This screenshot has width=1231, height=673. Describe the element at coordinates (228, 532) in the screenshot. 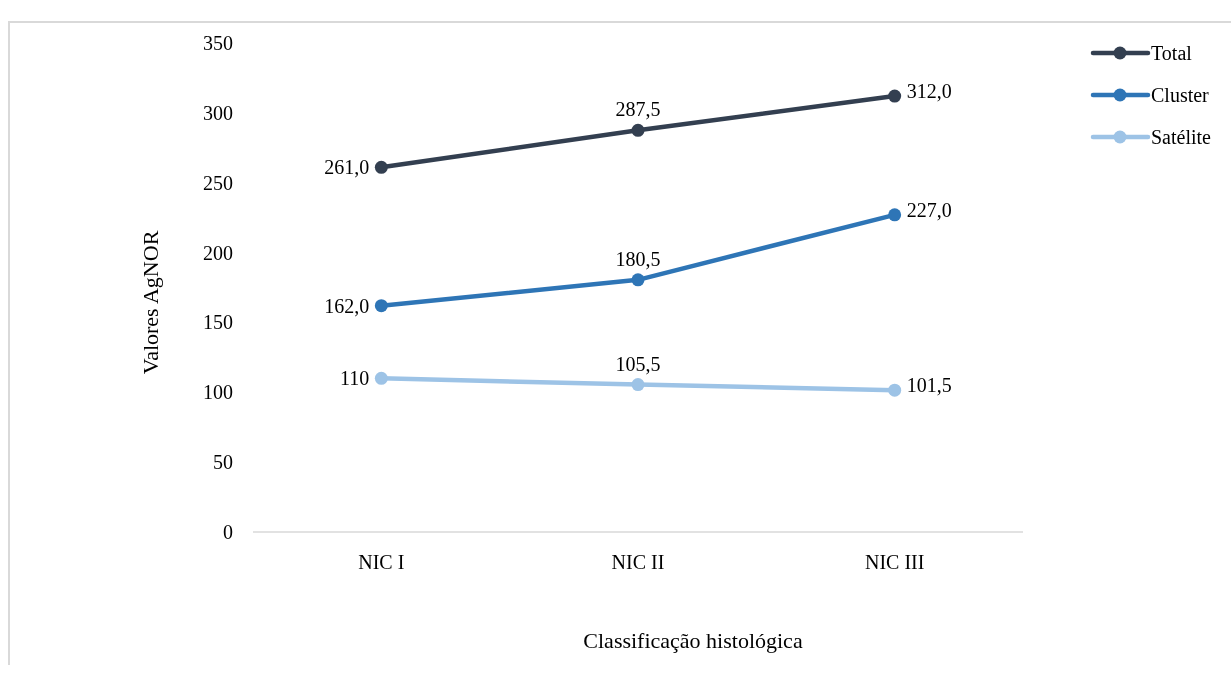

I see `y-tick-label: 0` at that location.